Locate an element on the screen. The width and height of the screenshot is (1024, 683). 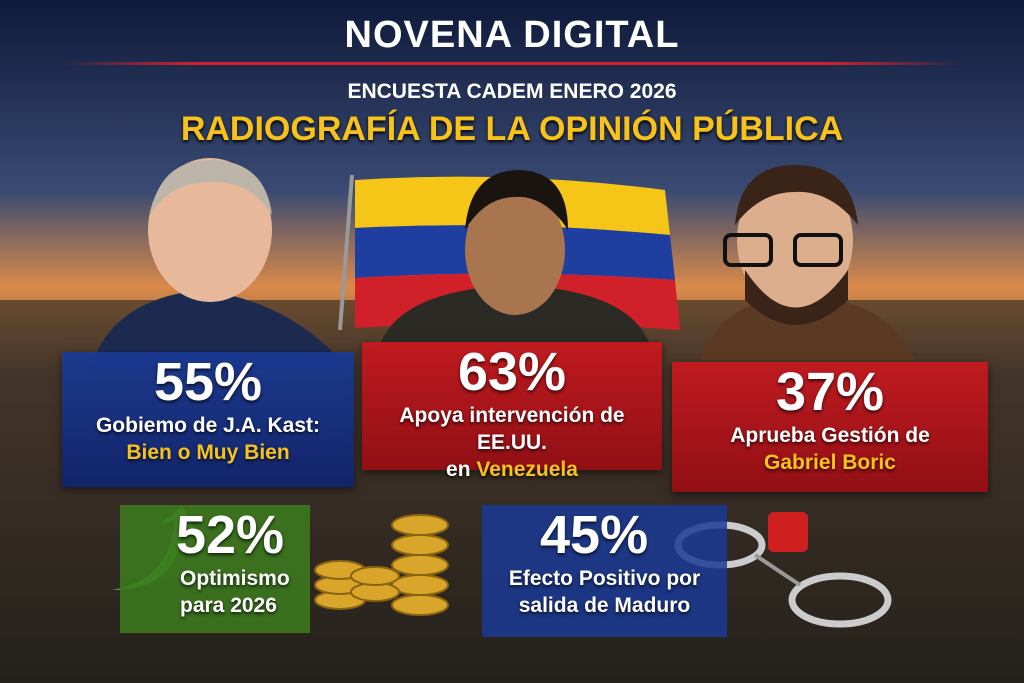
stat-highlight: Gabriel Boric is located at coordinates (830, 462).